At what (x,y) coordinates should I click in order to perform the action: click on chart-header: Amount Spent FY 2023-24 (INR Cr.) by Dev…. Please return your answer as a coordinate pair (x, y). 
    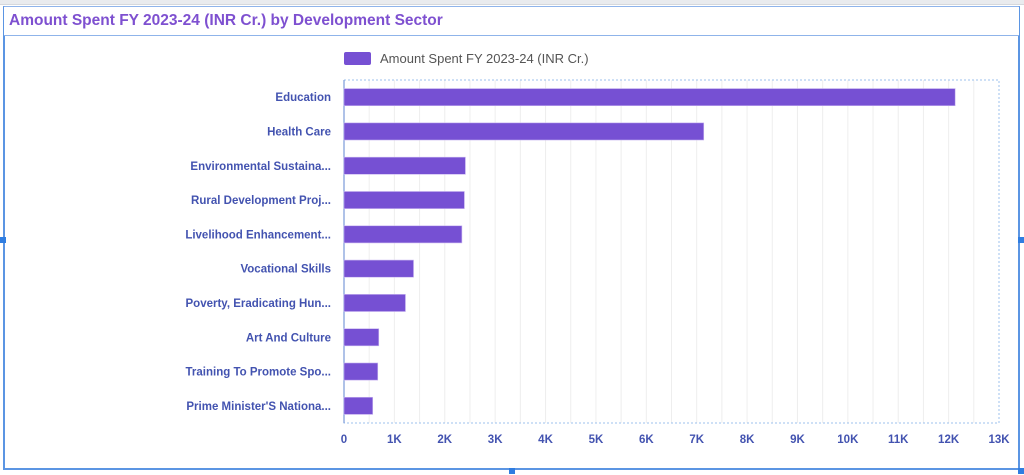
    Looking at the image, I should click on (511, 21).